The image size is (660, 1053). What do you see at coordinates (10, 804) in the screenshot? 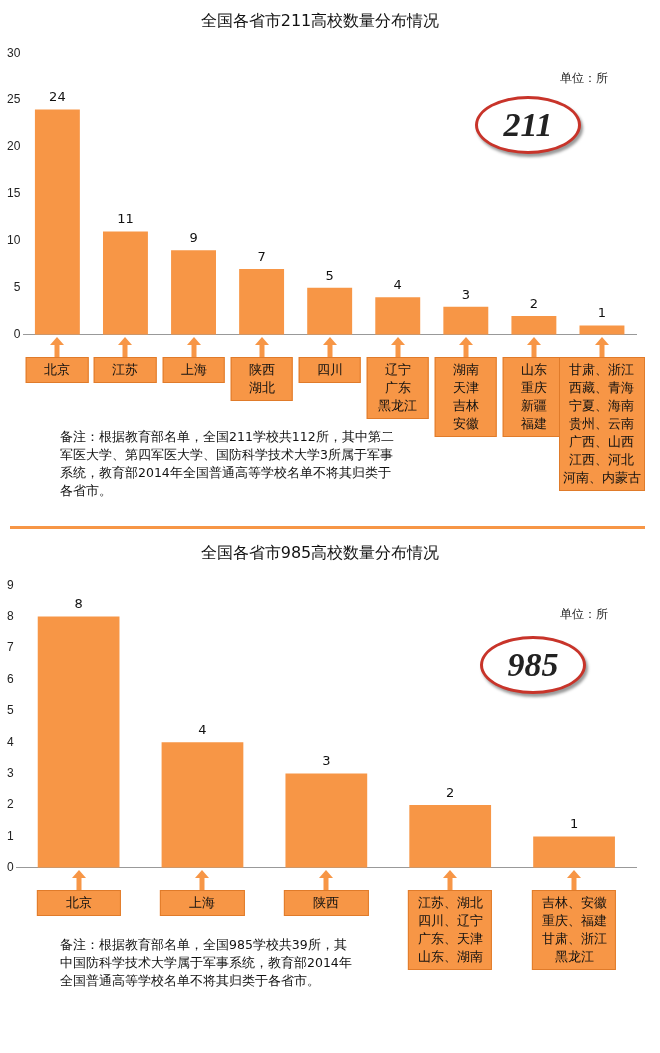
I see `y-tick-label: 2` at bounding box center [10, 804].